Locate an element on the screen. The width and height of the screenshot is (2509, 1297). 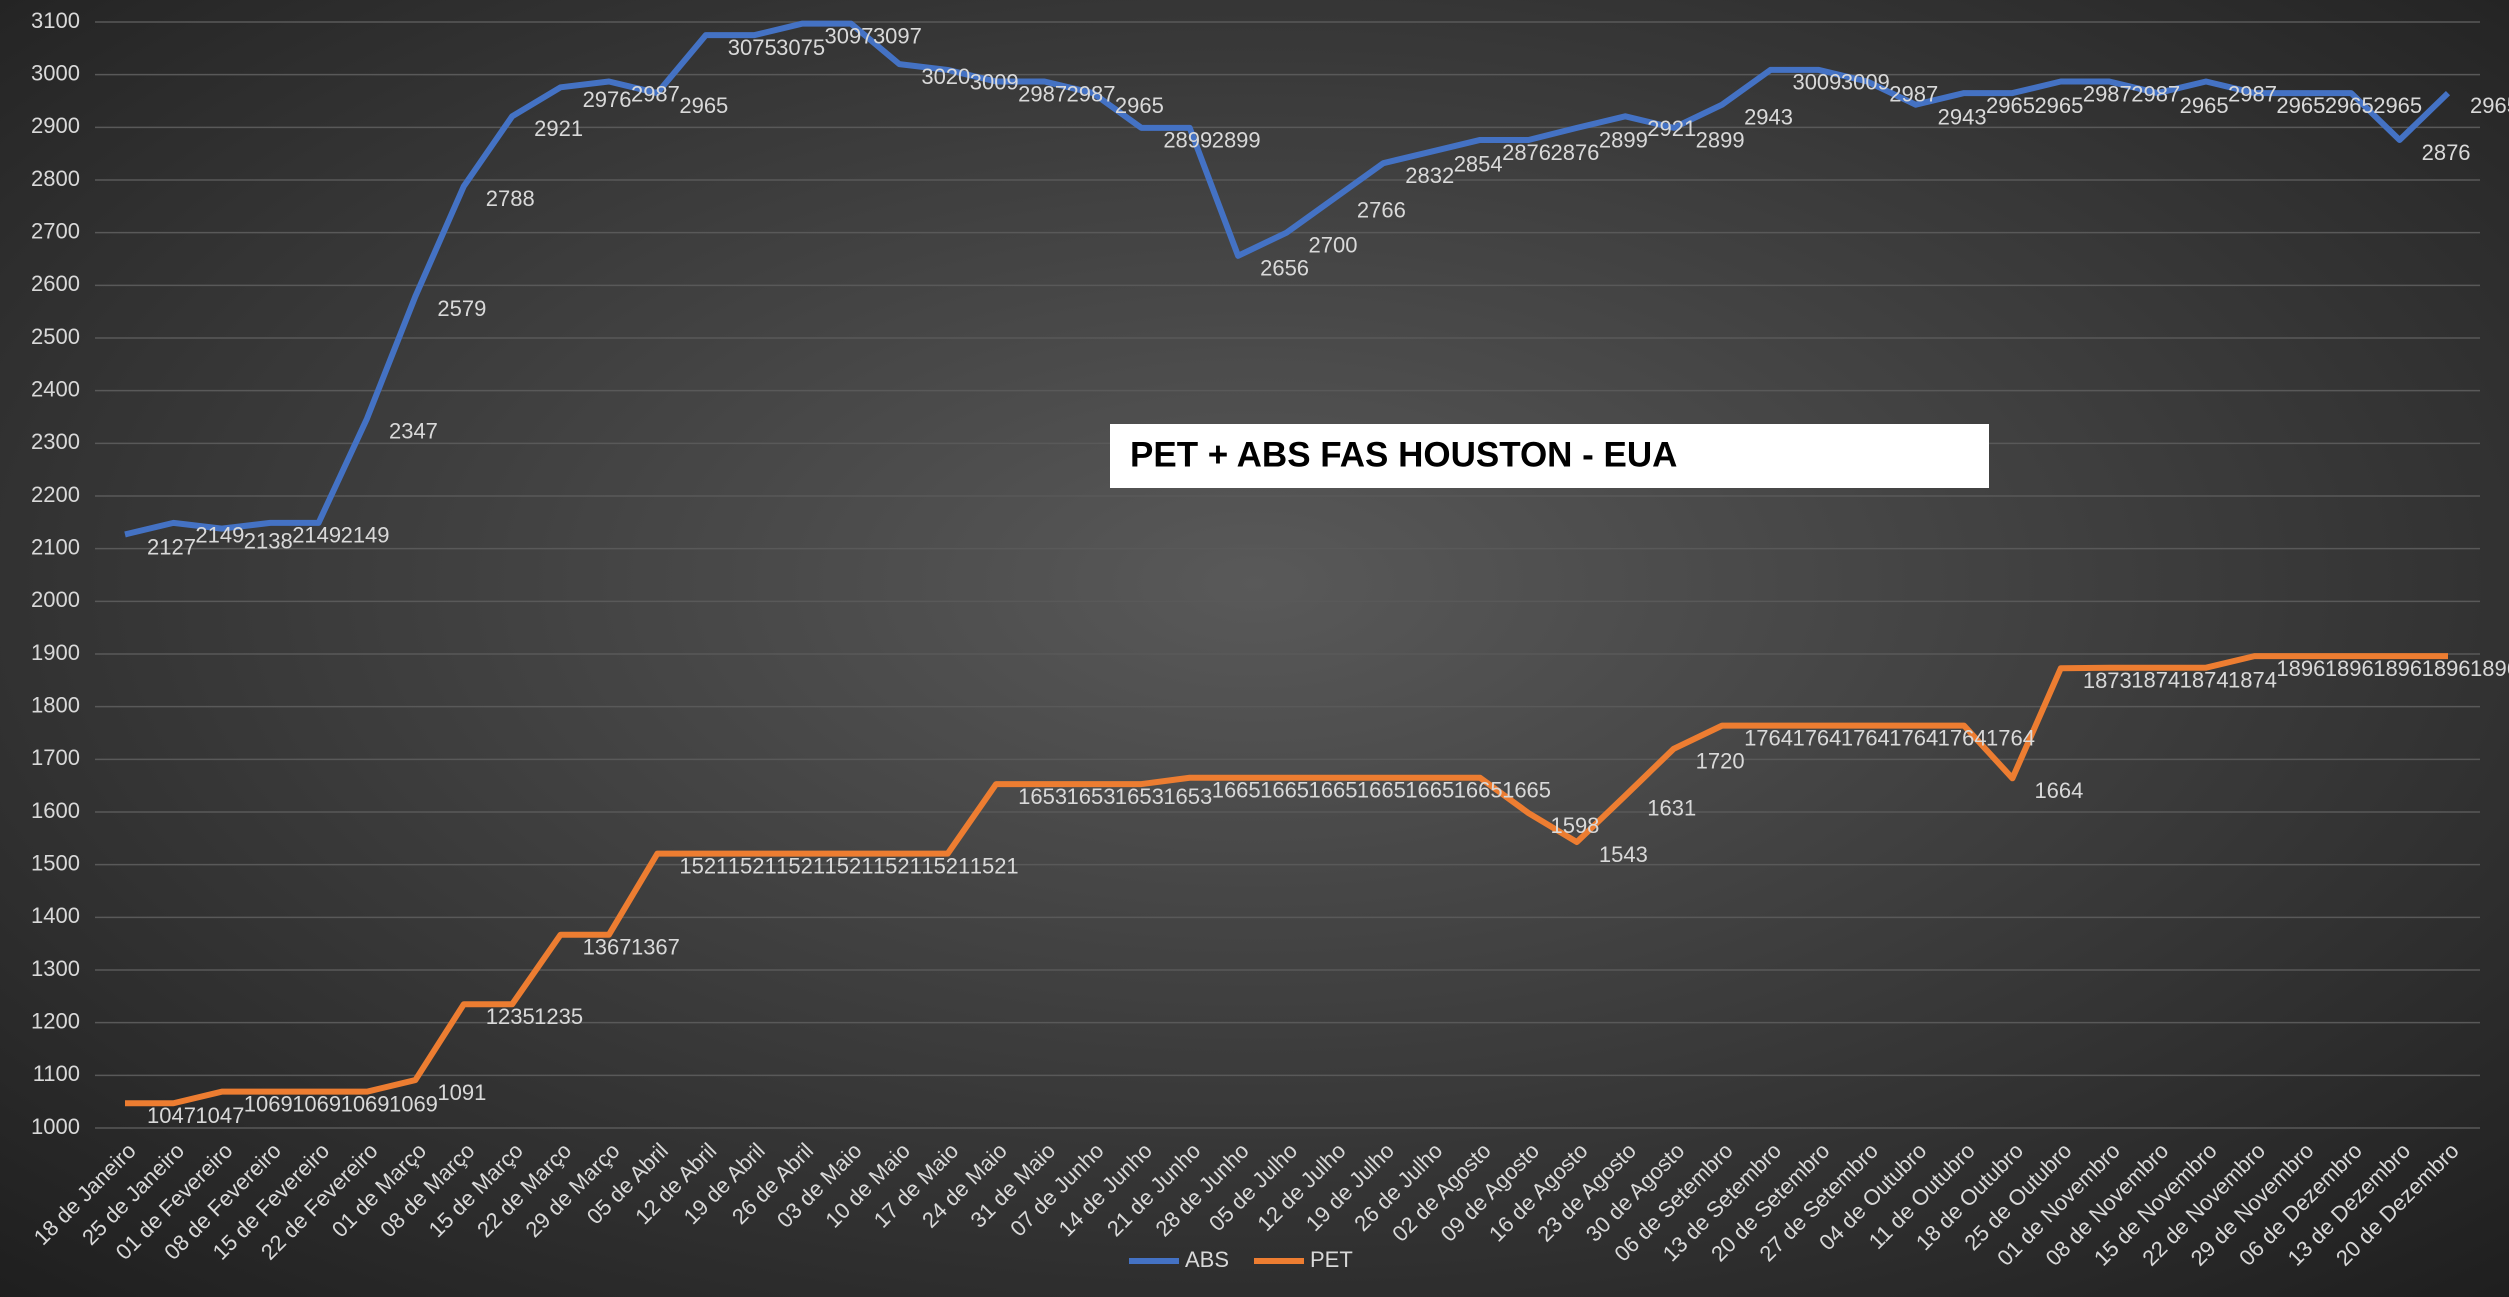
y-tick-label: 2300 is located at coordinates (55, 441).